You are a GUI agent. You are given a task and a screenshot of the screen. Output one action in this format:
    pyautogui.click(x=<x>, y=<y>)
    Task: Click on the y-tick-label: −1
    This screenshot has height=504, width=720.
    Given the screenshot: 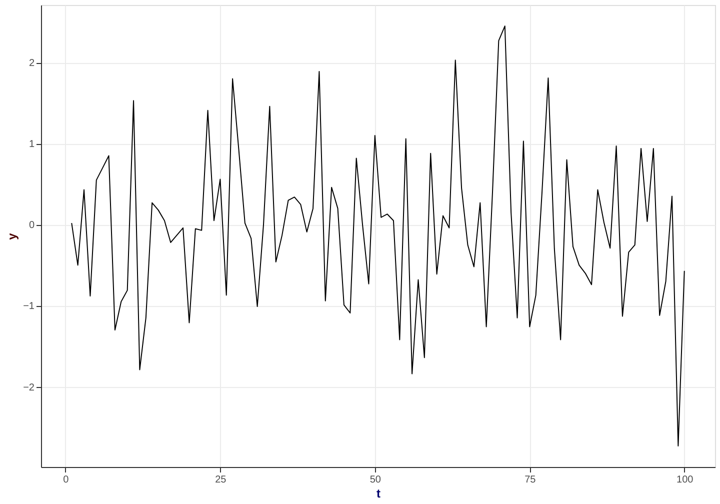 What is the action you would take?
    pyautogui.click(x=29, y=306)
    